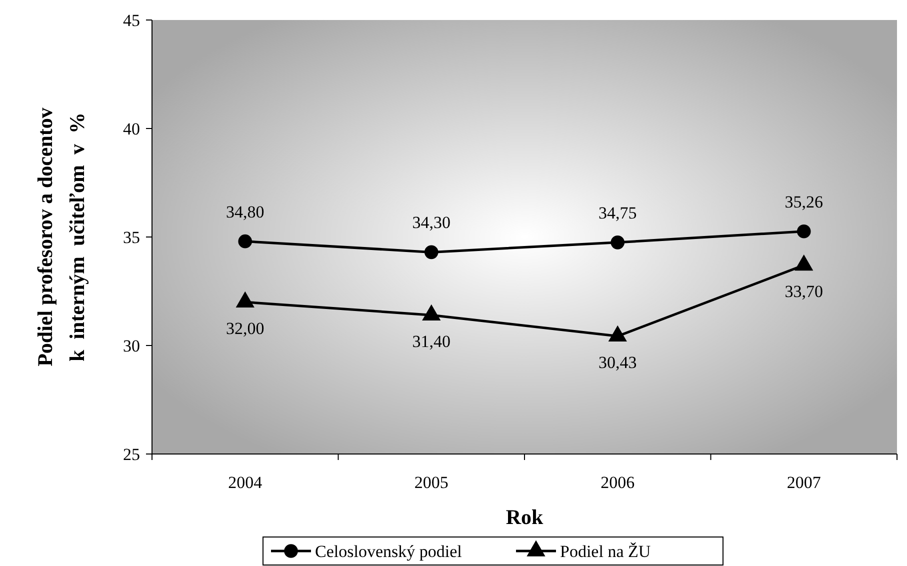  I want to click on data-label: 34,80, so click(245, 212).